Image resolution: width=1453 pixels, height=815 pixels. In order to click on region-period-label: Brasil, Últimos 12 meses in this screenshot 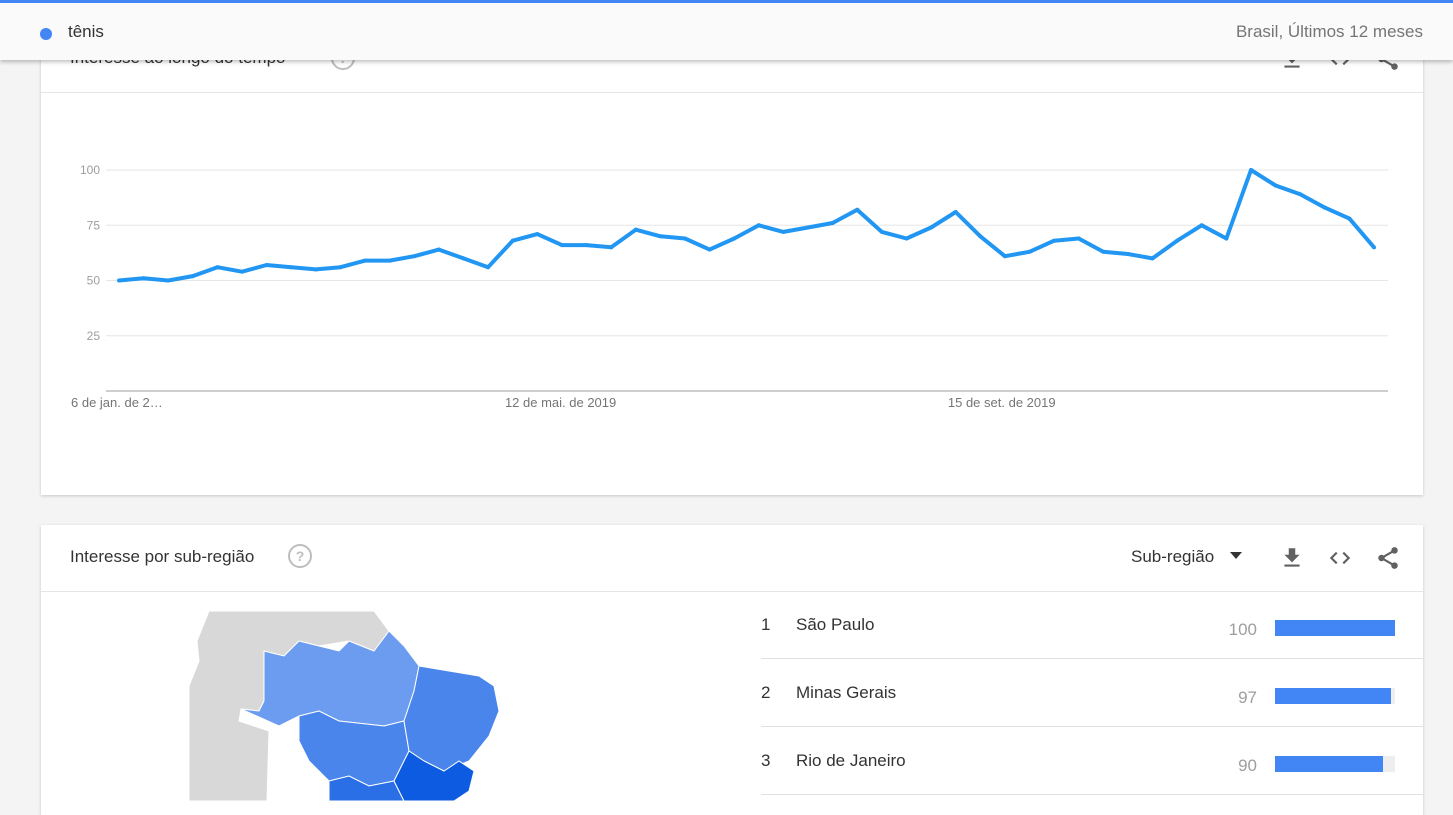, I will do `click(1329, 31)`.